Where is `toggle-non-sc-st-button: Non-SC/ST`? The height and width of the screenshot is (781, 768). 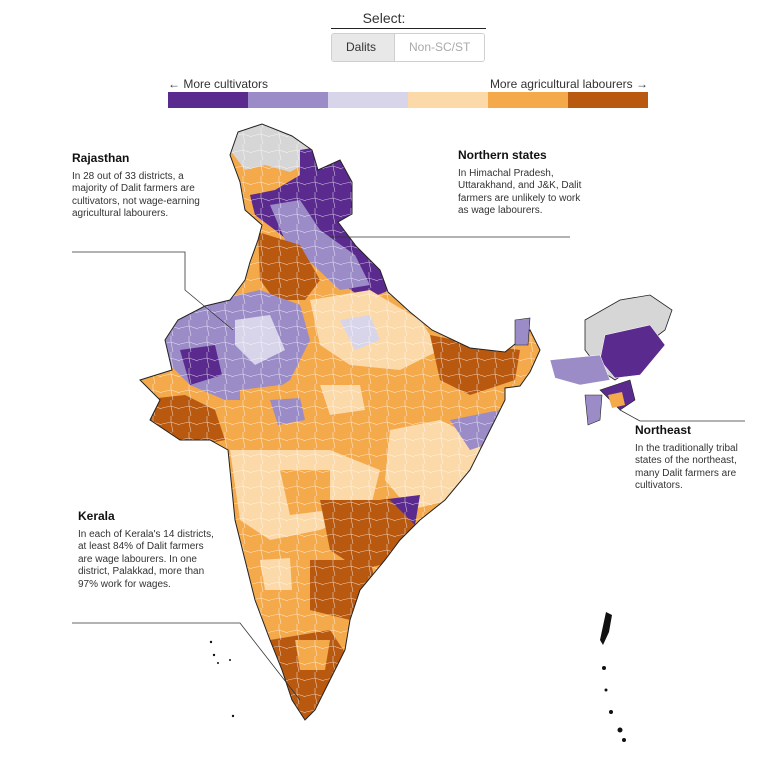
toggle-non-sc-st-button: Non-SC/ST is located at coordinates (440, 47).